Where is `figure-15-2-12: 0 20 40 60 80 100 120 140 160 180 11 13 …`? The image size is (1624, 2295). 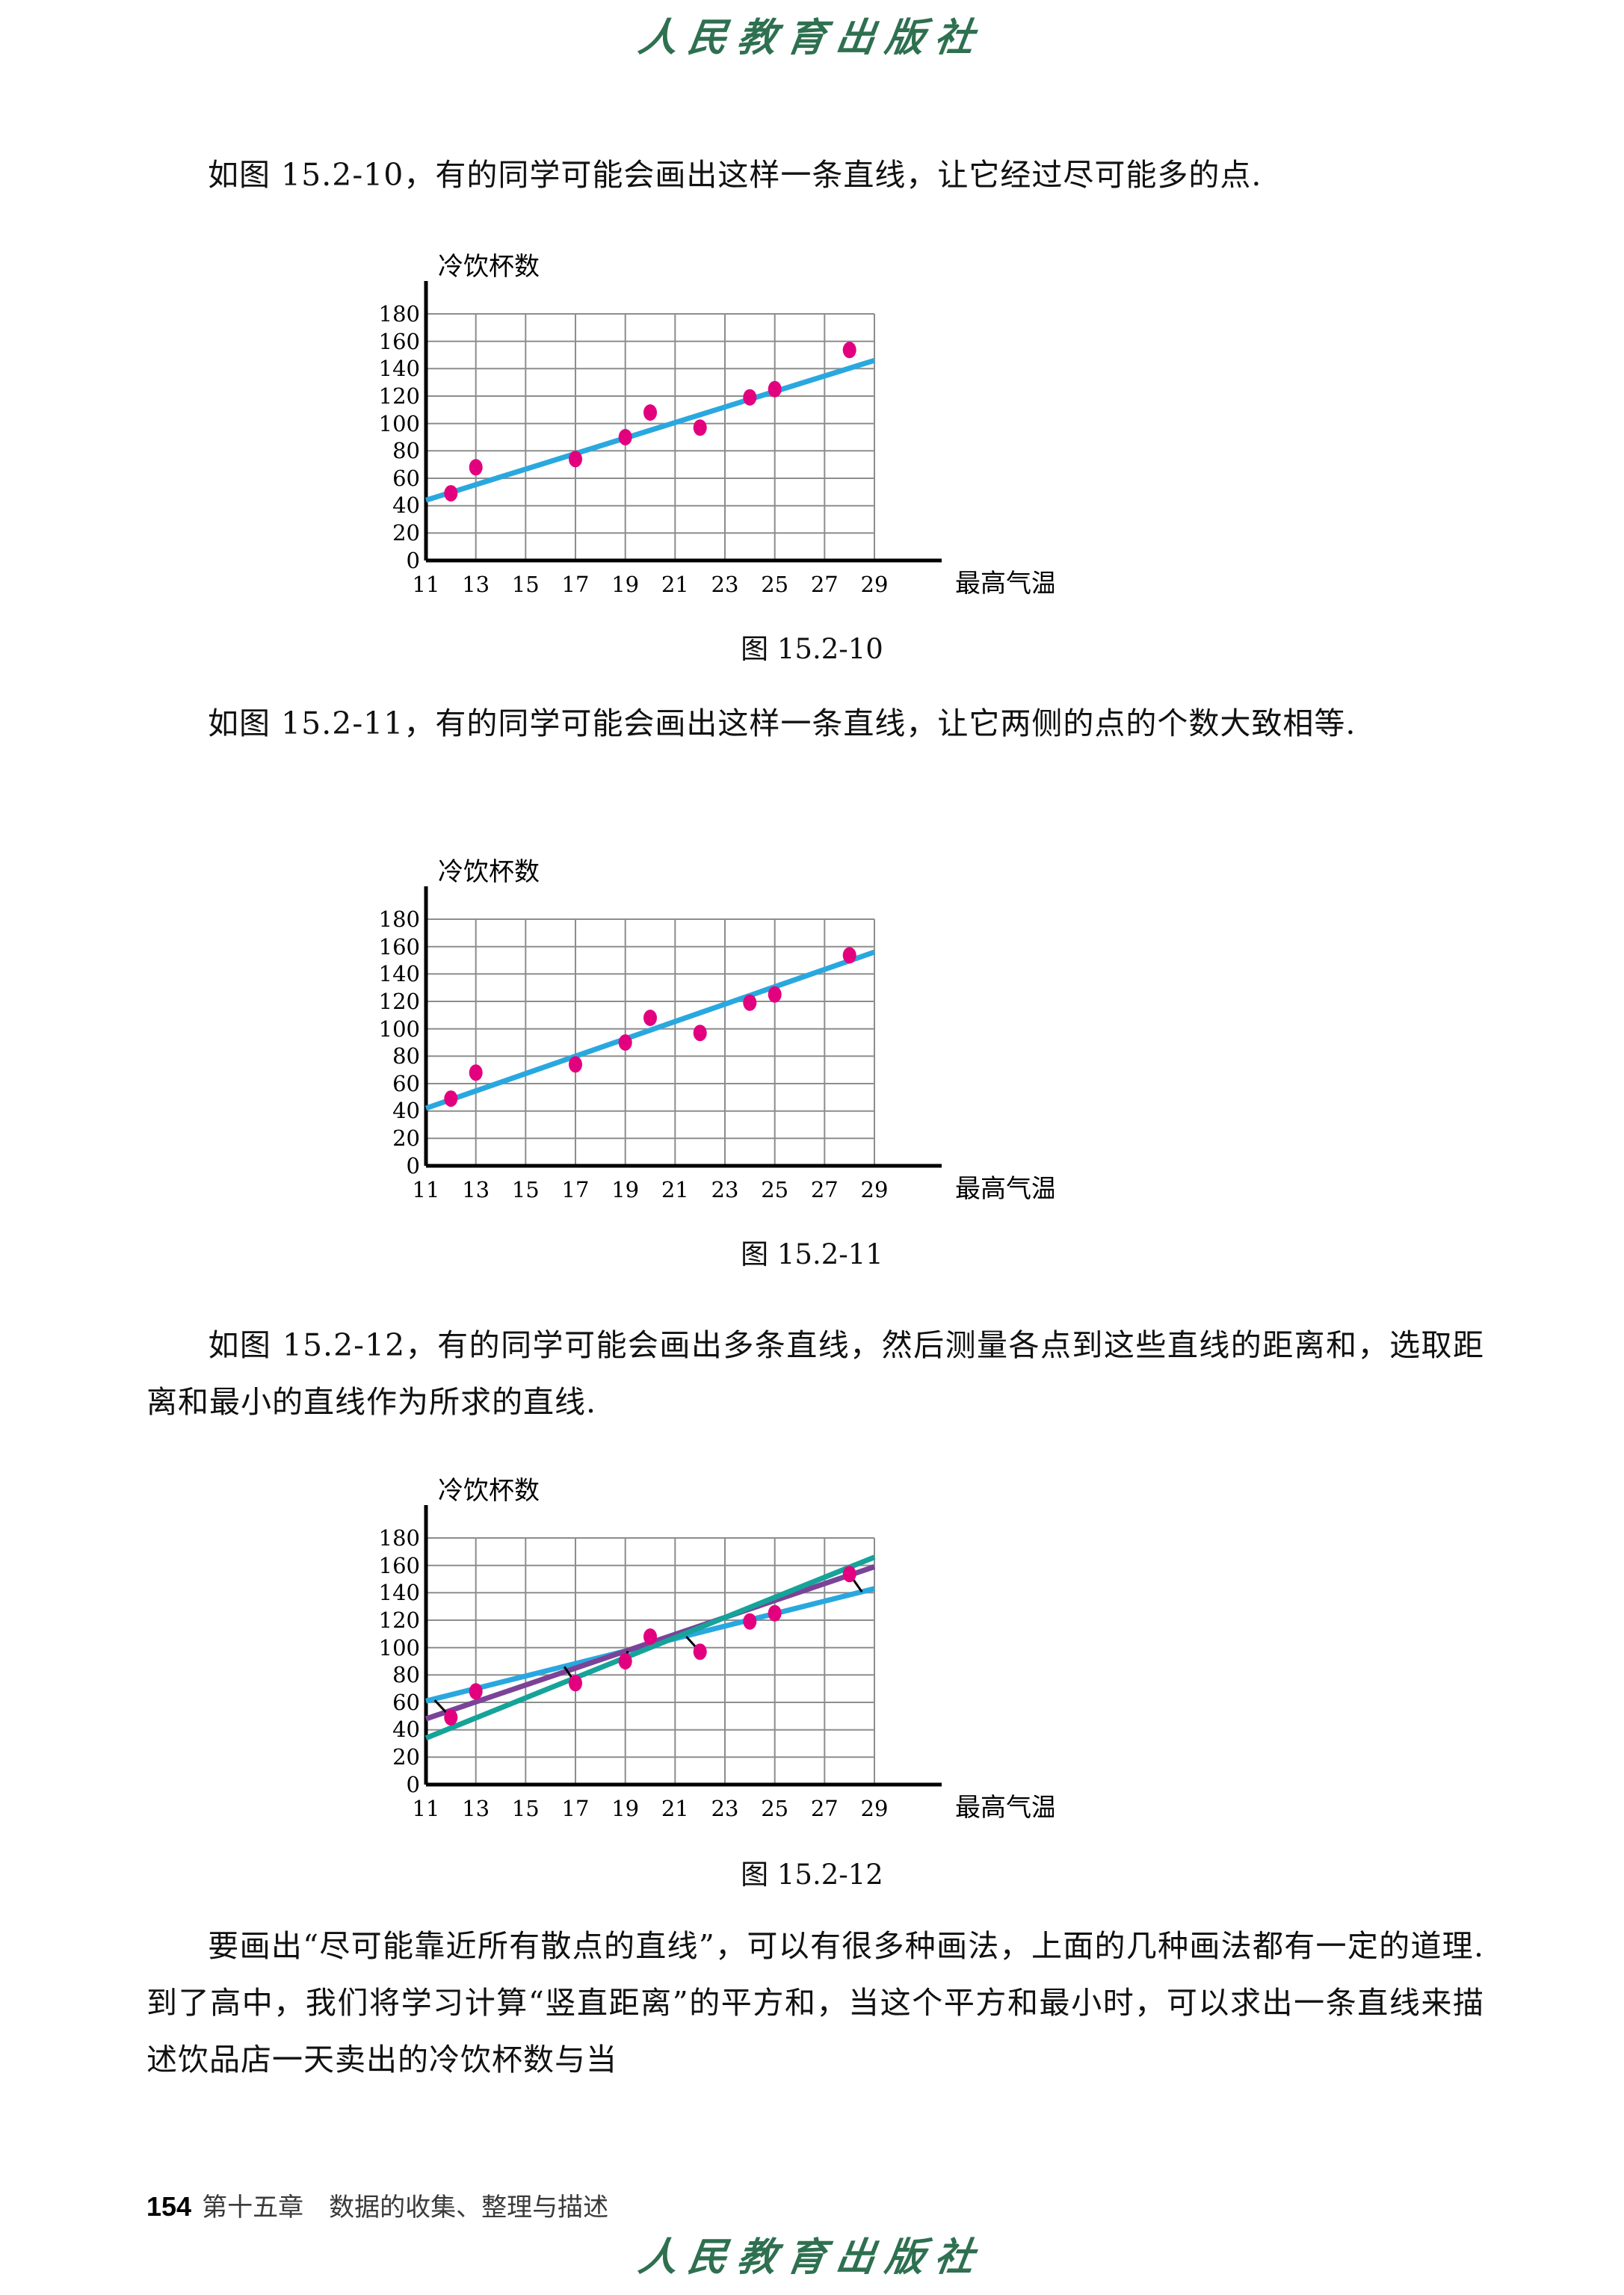 figure-15-2-12: 0 20 40 60 80 100 120 140 160 180 11 13 … is located at coordinates (702, 1657).